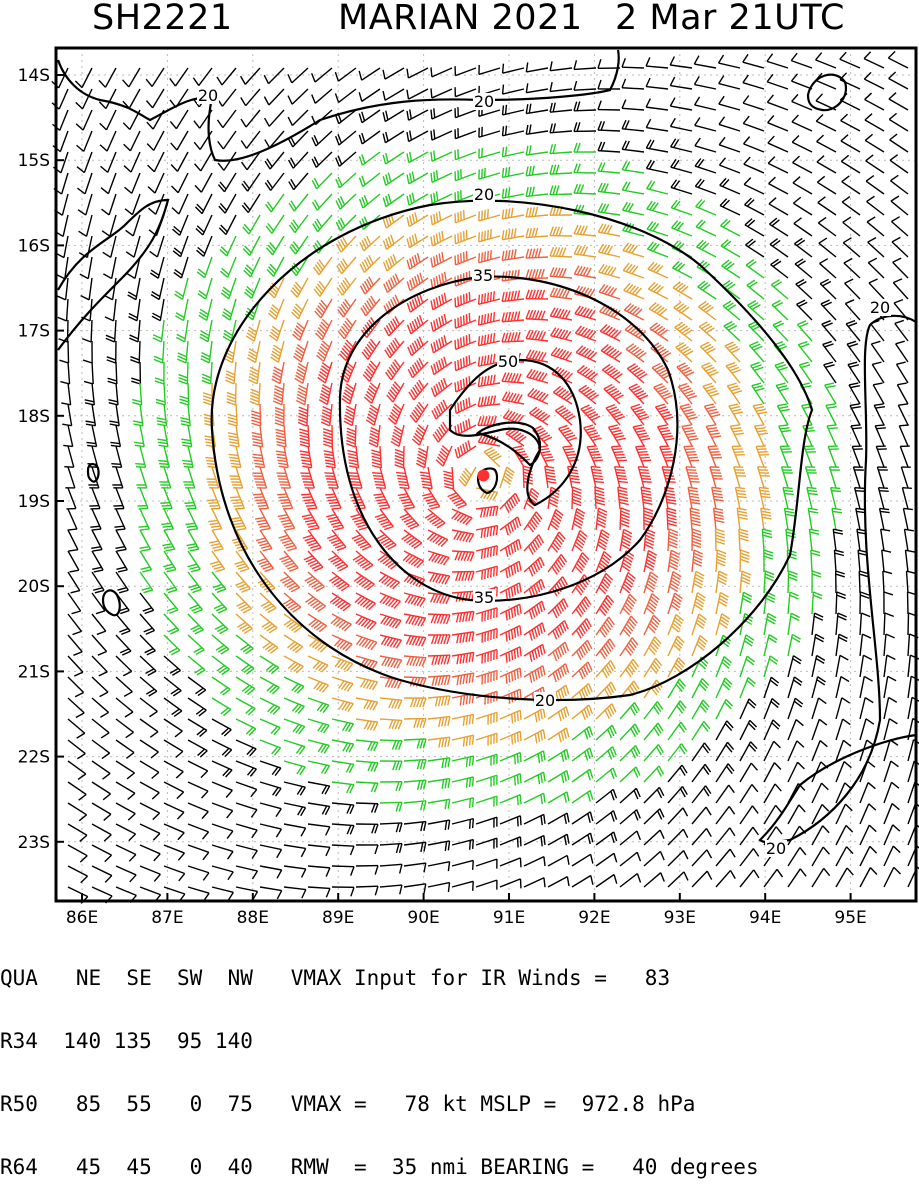  Describe the element at coordinates (765, 918) in the screenshot. I see `lon-label: 94E` at that location.